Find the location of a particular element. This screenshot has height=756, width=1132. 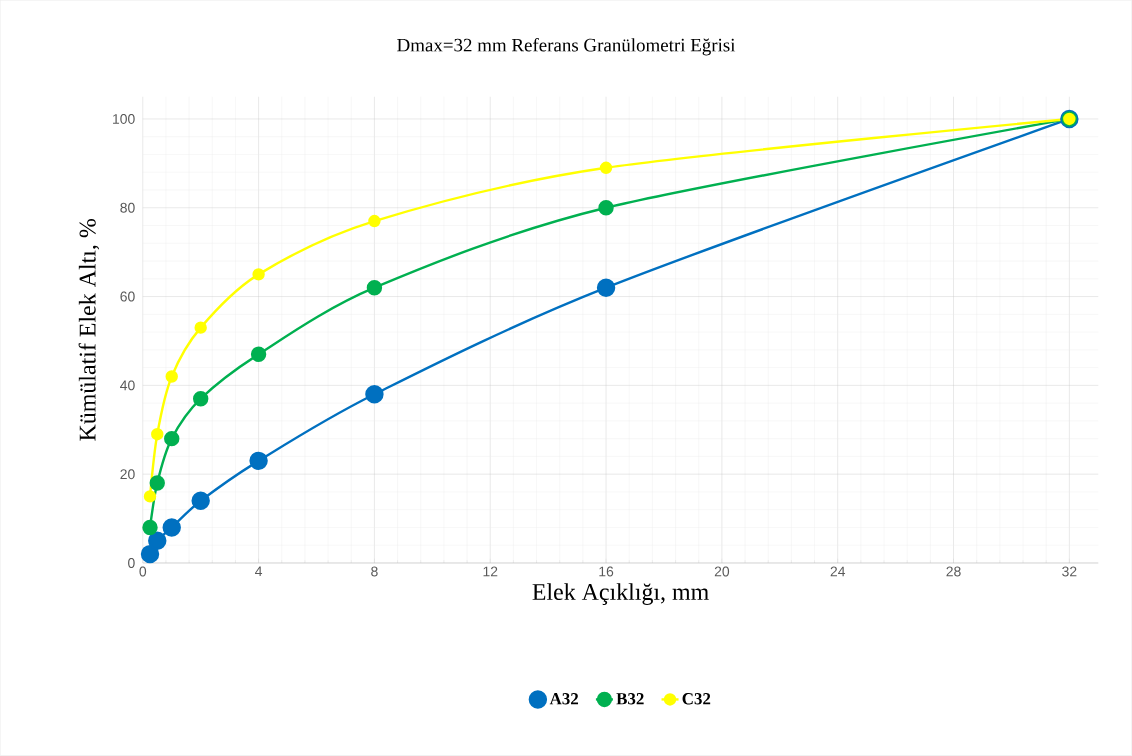

y-tick-label: 40 is located at coordinates (127, 385).